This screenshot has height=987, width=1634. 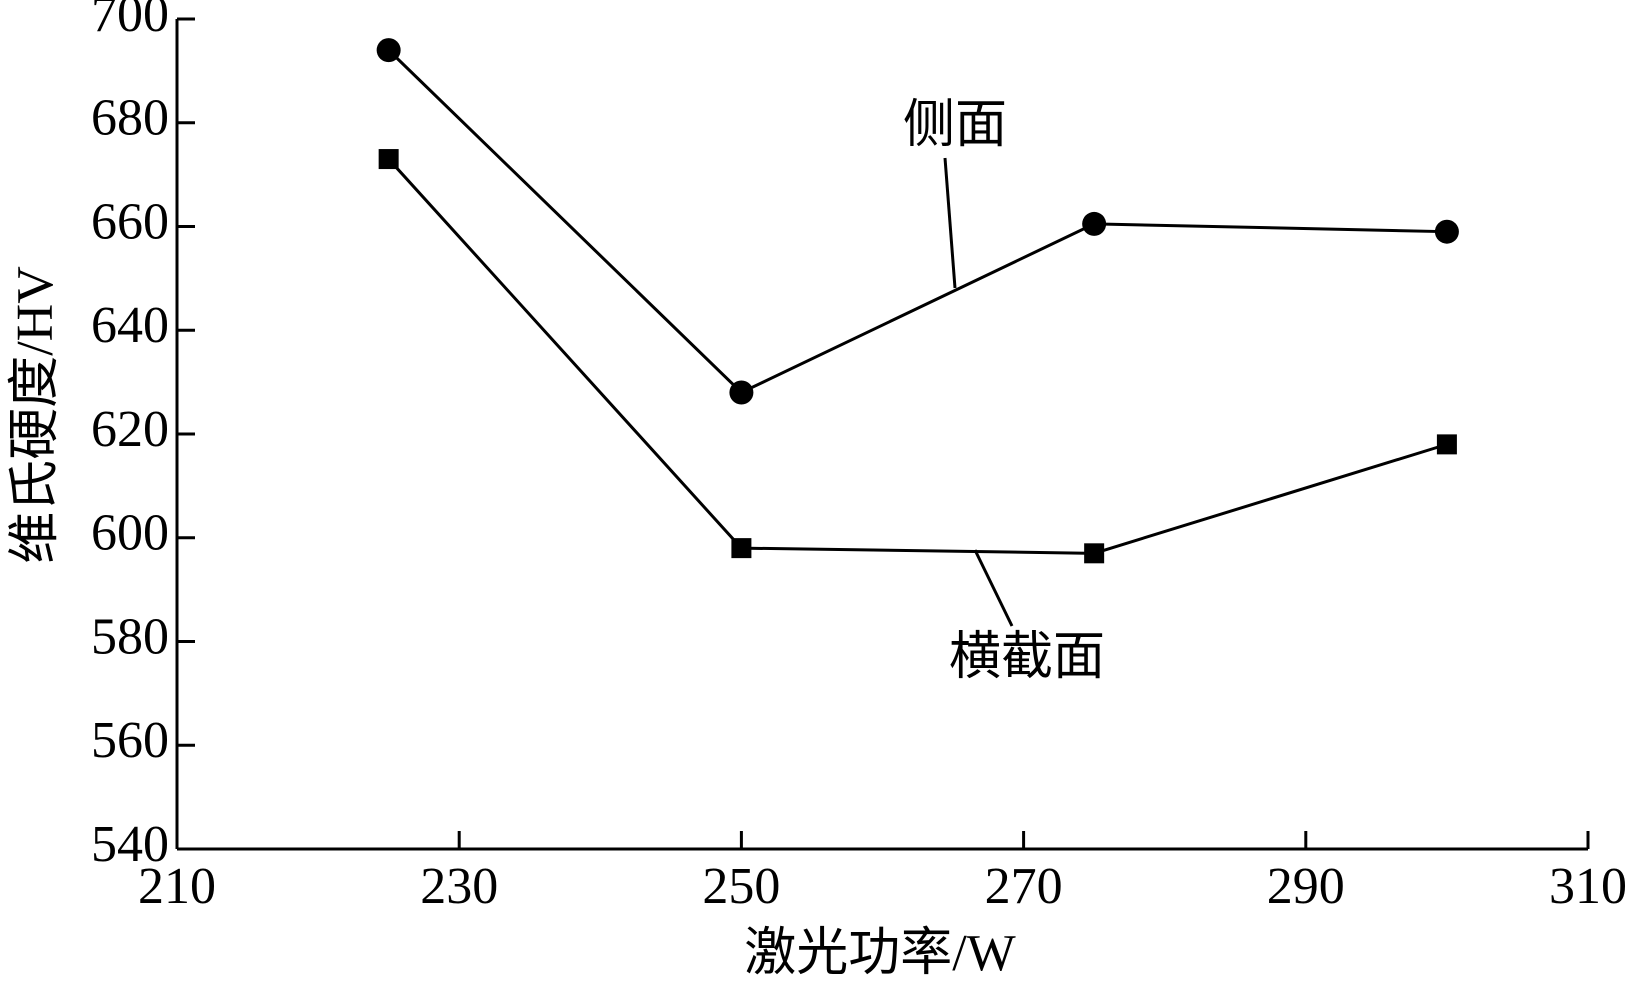 What do you see at coordinates (130, 21) in the screenshot?
I see `y-tick-label: 700` at bounding box center [130, 21].